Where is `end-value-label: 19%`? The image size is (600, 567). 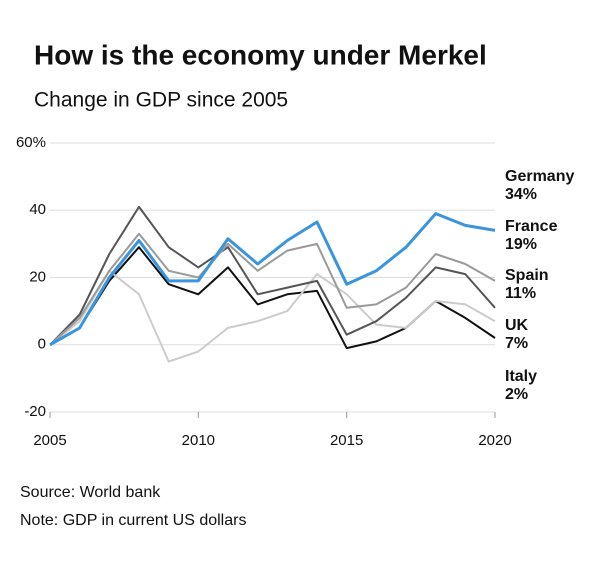
end-value-label: 19% is located at coordinates (521, 244).